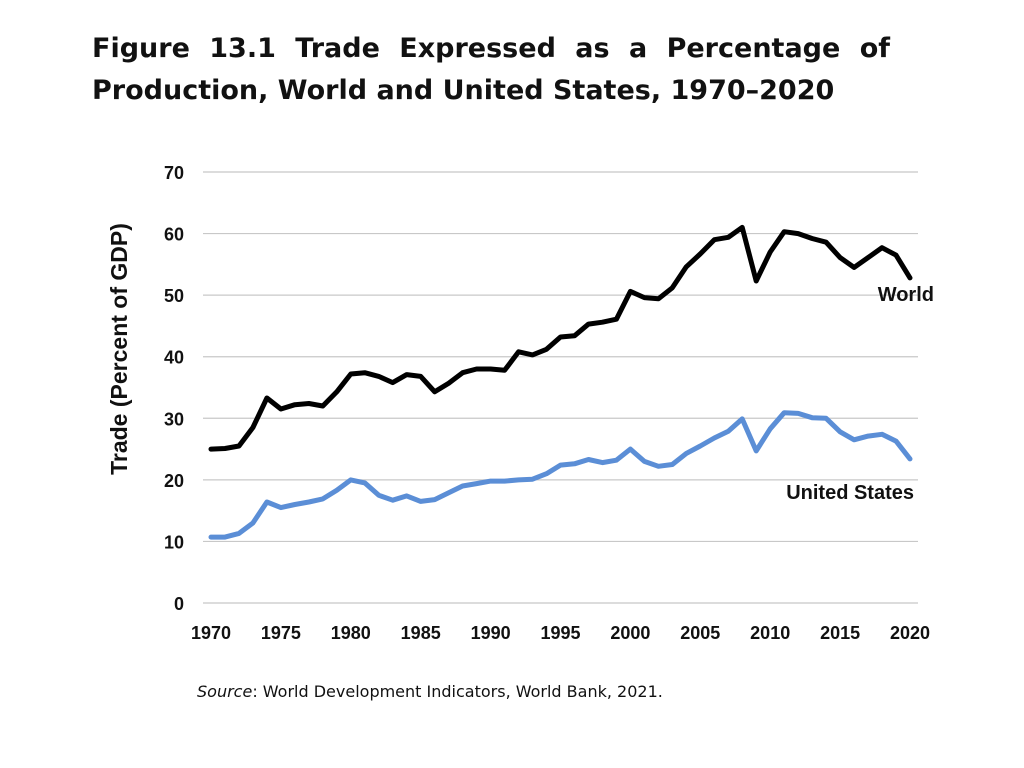 This screenshot has width=1024, height=768. Describe the element at coordinates (560, 475) in the screenshot. I see `series-line-united-states` at that location.